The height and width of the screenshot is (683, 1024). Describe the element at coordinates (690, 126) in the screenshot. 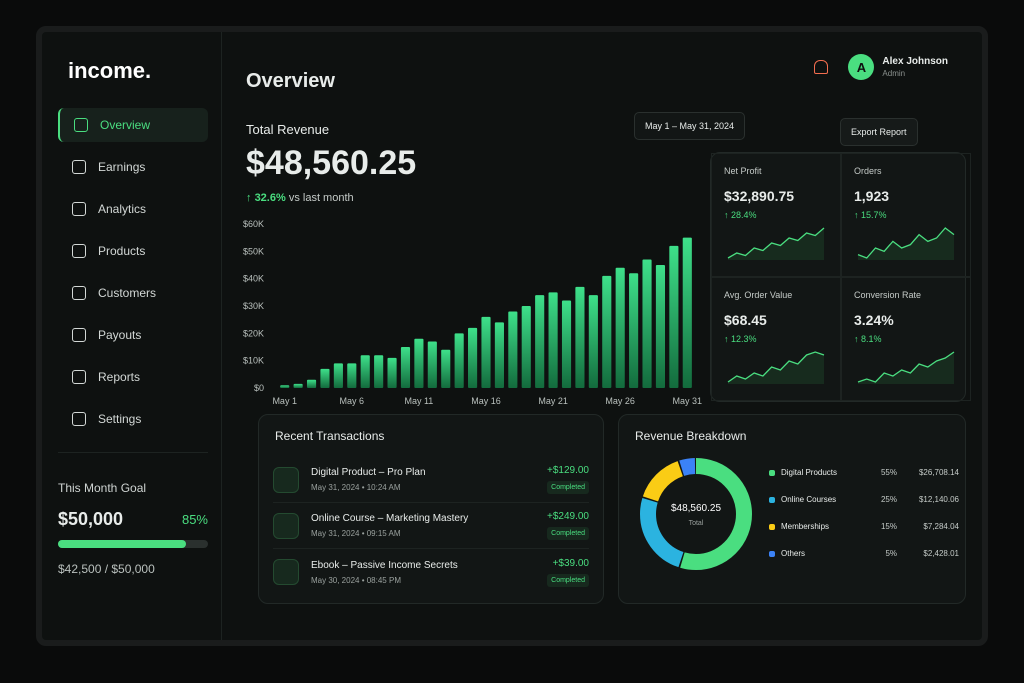

I see `date-range: May 1 – May 31, 2024` at that location.